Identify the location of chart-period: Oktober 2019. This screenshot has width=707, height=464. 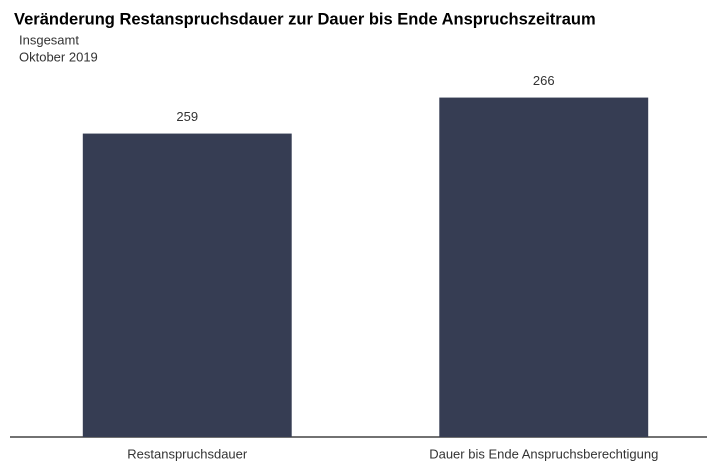
(58, 56).